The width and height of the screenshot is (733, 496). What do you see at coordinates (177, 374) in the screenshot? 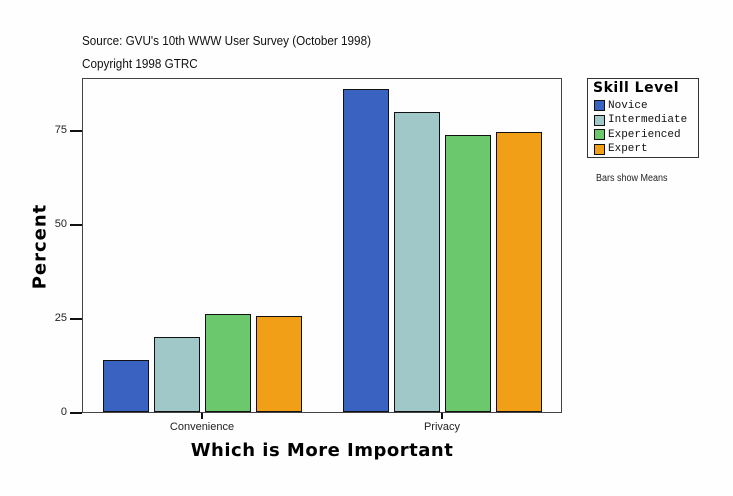
I see `bar-convenience-intermediate` at bounding box center [177, 374].